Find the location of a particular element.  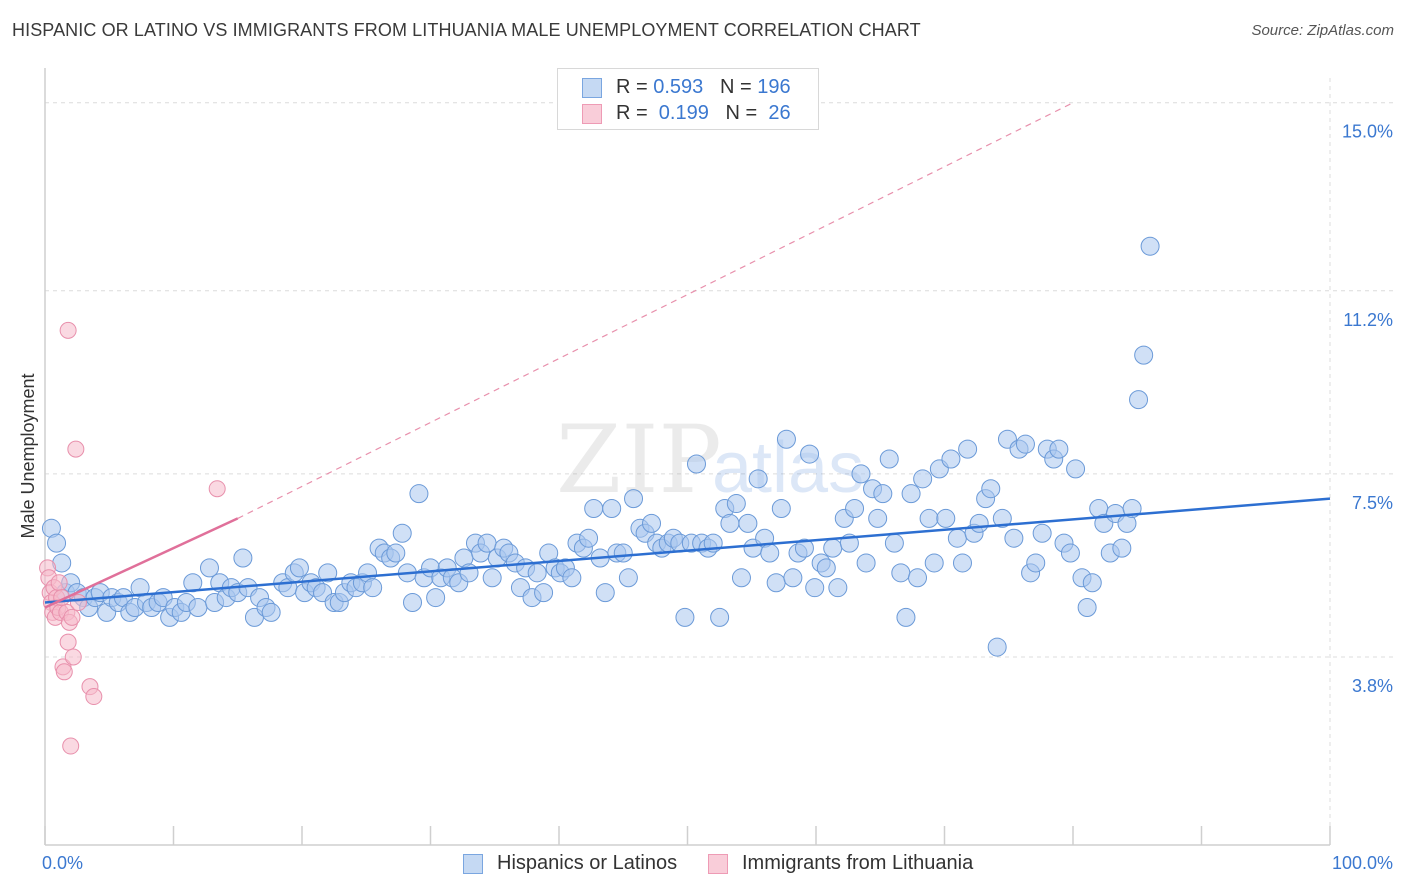

y-tick-label: 3.8% is located at coordinates (1372, 686).